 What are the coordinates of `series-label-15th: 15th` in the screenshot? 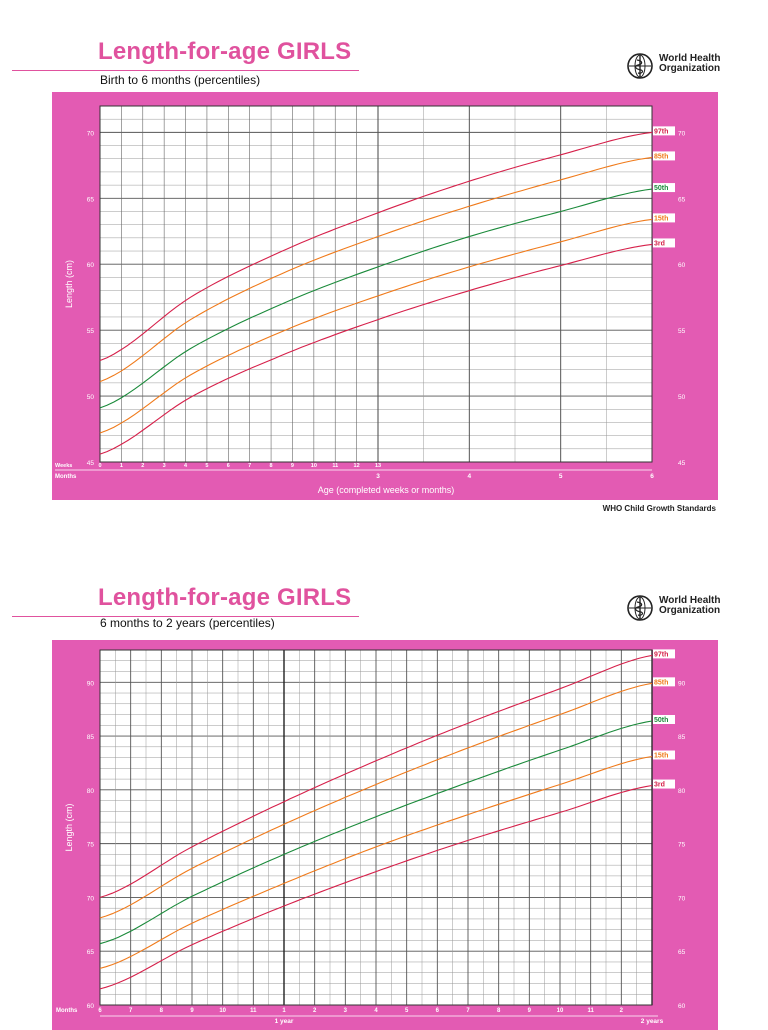 It's located at (661, 218).